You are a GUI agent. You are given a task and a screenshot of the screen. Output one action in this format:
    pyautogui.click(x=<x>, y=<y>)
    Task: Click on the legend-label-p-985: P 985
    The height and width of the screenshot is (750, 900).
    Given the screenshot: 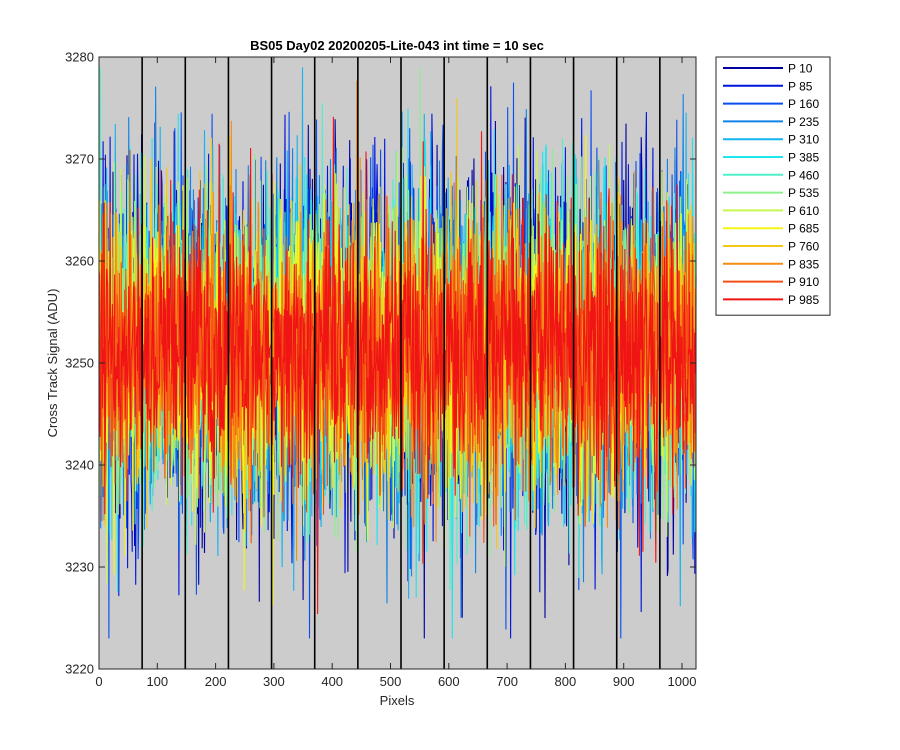 What is the action you would take?
    pyautogui.click(x=803, y=300)
    